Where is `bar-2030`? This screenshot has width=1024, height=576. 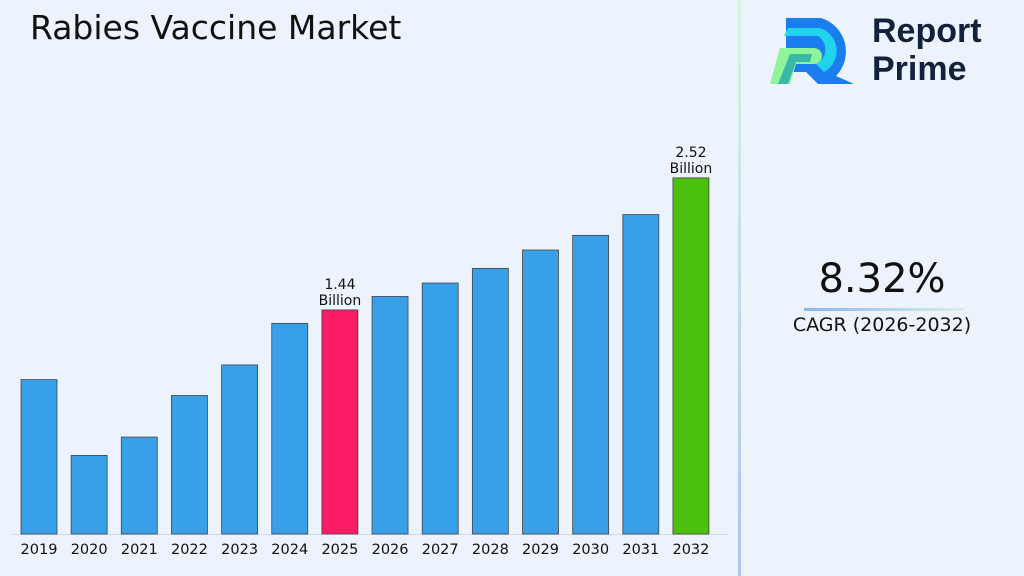
bar-2030 is located at coordinates (591, 384).